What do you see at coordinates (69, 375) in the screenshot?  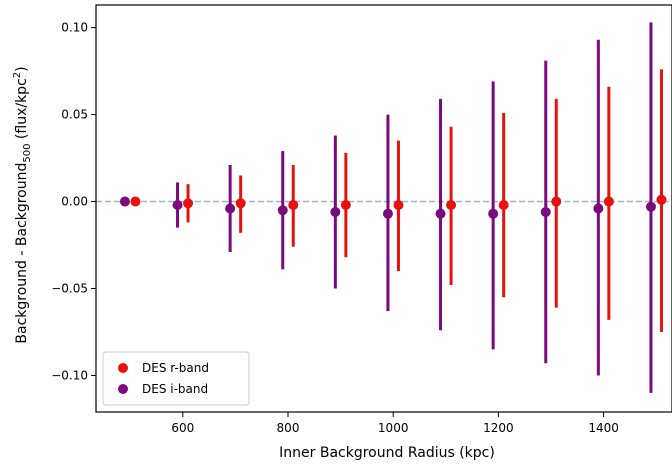 I see `y-tick-label-0: −0.10` at bounding box center [69, 375].